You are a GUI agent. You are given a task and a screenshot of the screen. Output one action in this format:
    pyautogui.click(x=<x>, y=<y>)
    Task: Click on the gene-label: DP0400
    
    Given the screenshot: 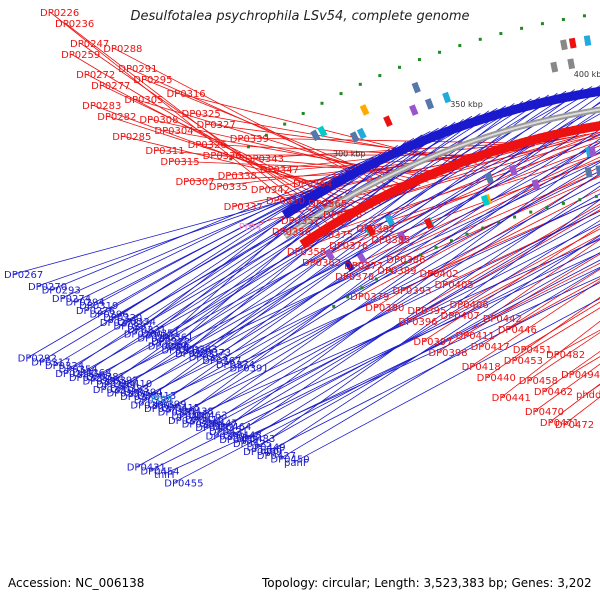 What is the action you would take?
    pyautogui.click(x=190, y=416)
    